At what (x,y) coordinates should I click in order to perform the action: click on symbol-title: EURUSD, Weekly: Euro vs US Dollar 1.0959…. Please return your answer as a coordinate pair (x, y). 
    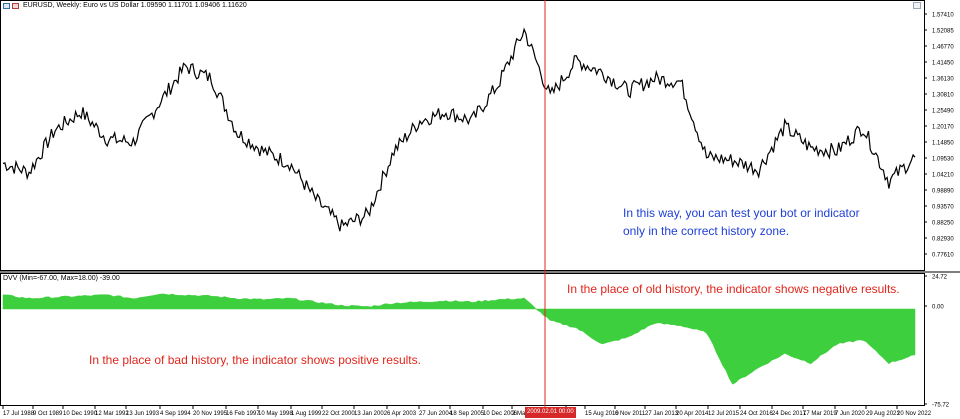
    Looking at the image, I should click on (135, 5).